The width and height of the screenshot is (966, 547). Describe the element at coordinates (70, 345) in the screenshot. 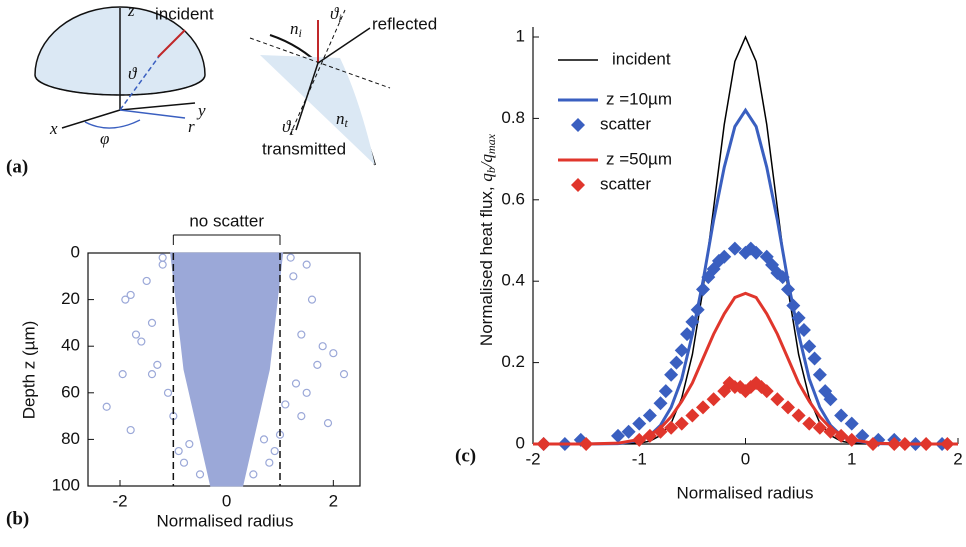

I see `y-tick-label: 40` at that location.